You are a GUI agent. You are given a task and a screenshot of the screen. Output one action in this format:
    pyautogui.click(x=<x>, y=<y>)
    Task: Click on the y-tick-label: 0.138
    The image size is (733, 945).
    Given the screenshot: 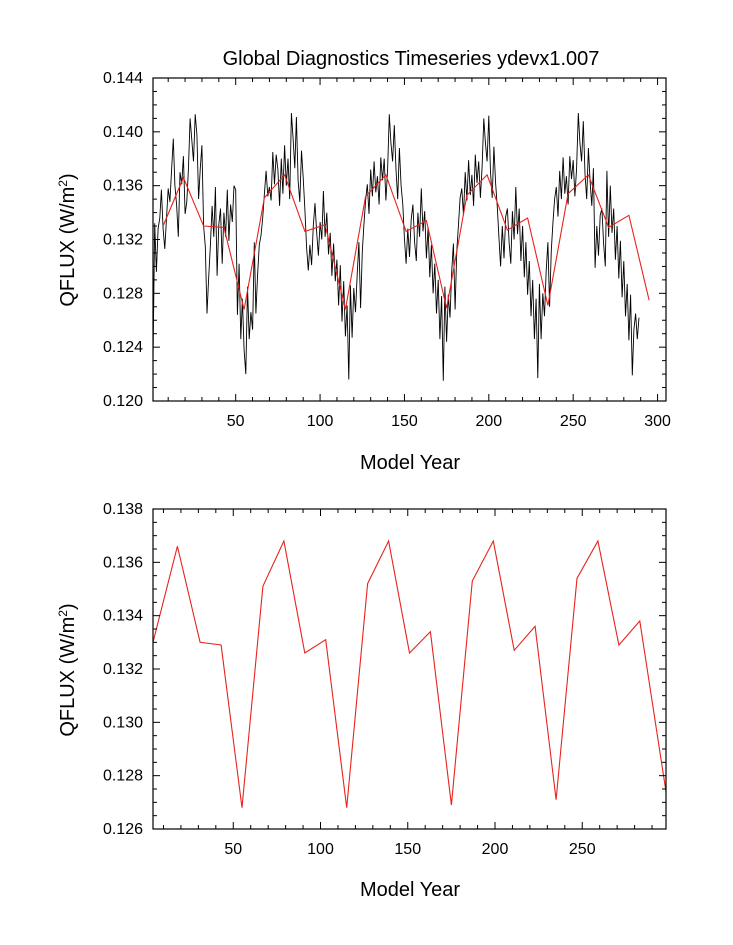 What is the action you would take?
    pyautogui.click(x=123, y=509)
    